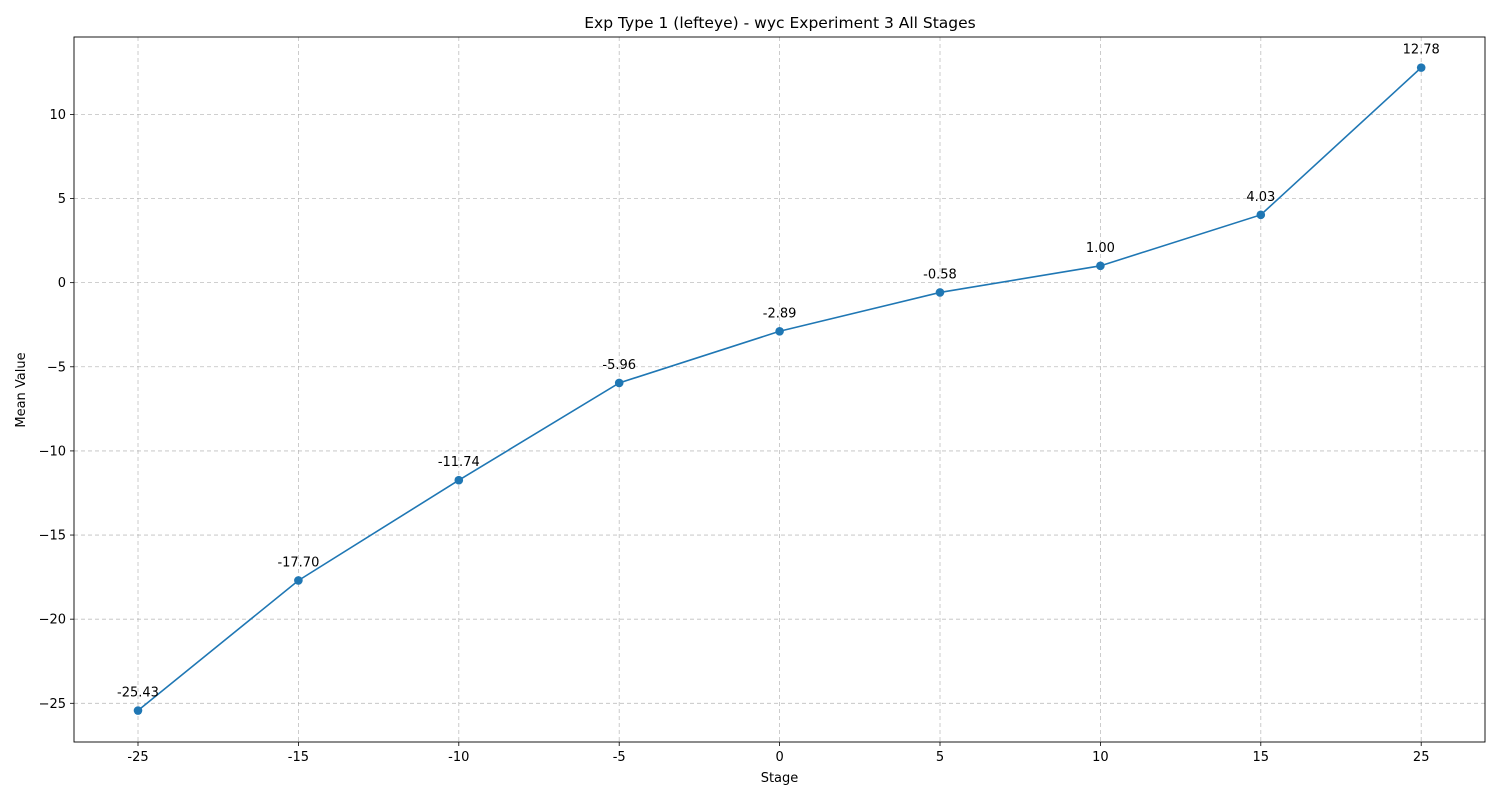 This screenshot has height=800, width=1500. I want to click on x-tick-label: -10, so click(458, 757).